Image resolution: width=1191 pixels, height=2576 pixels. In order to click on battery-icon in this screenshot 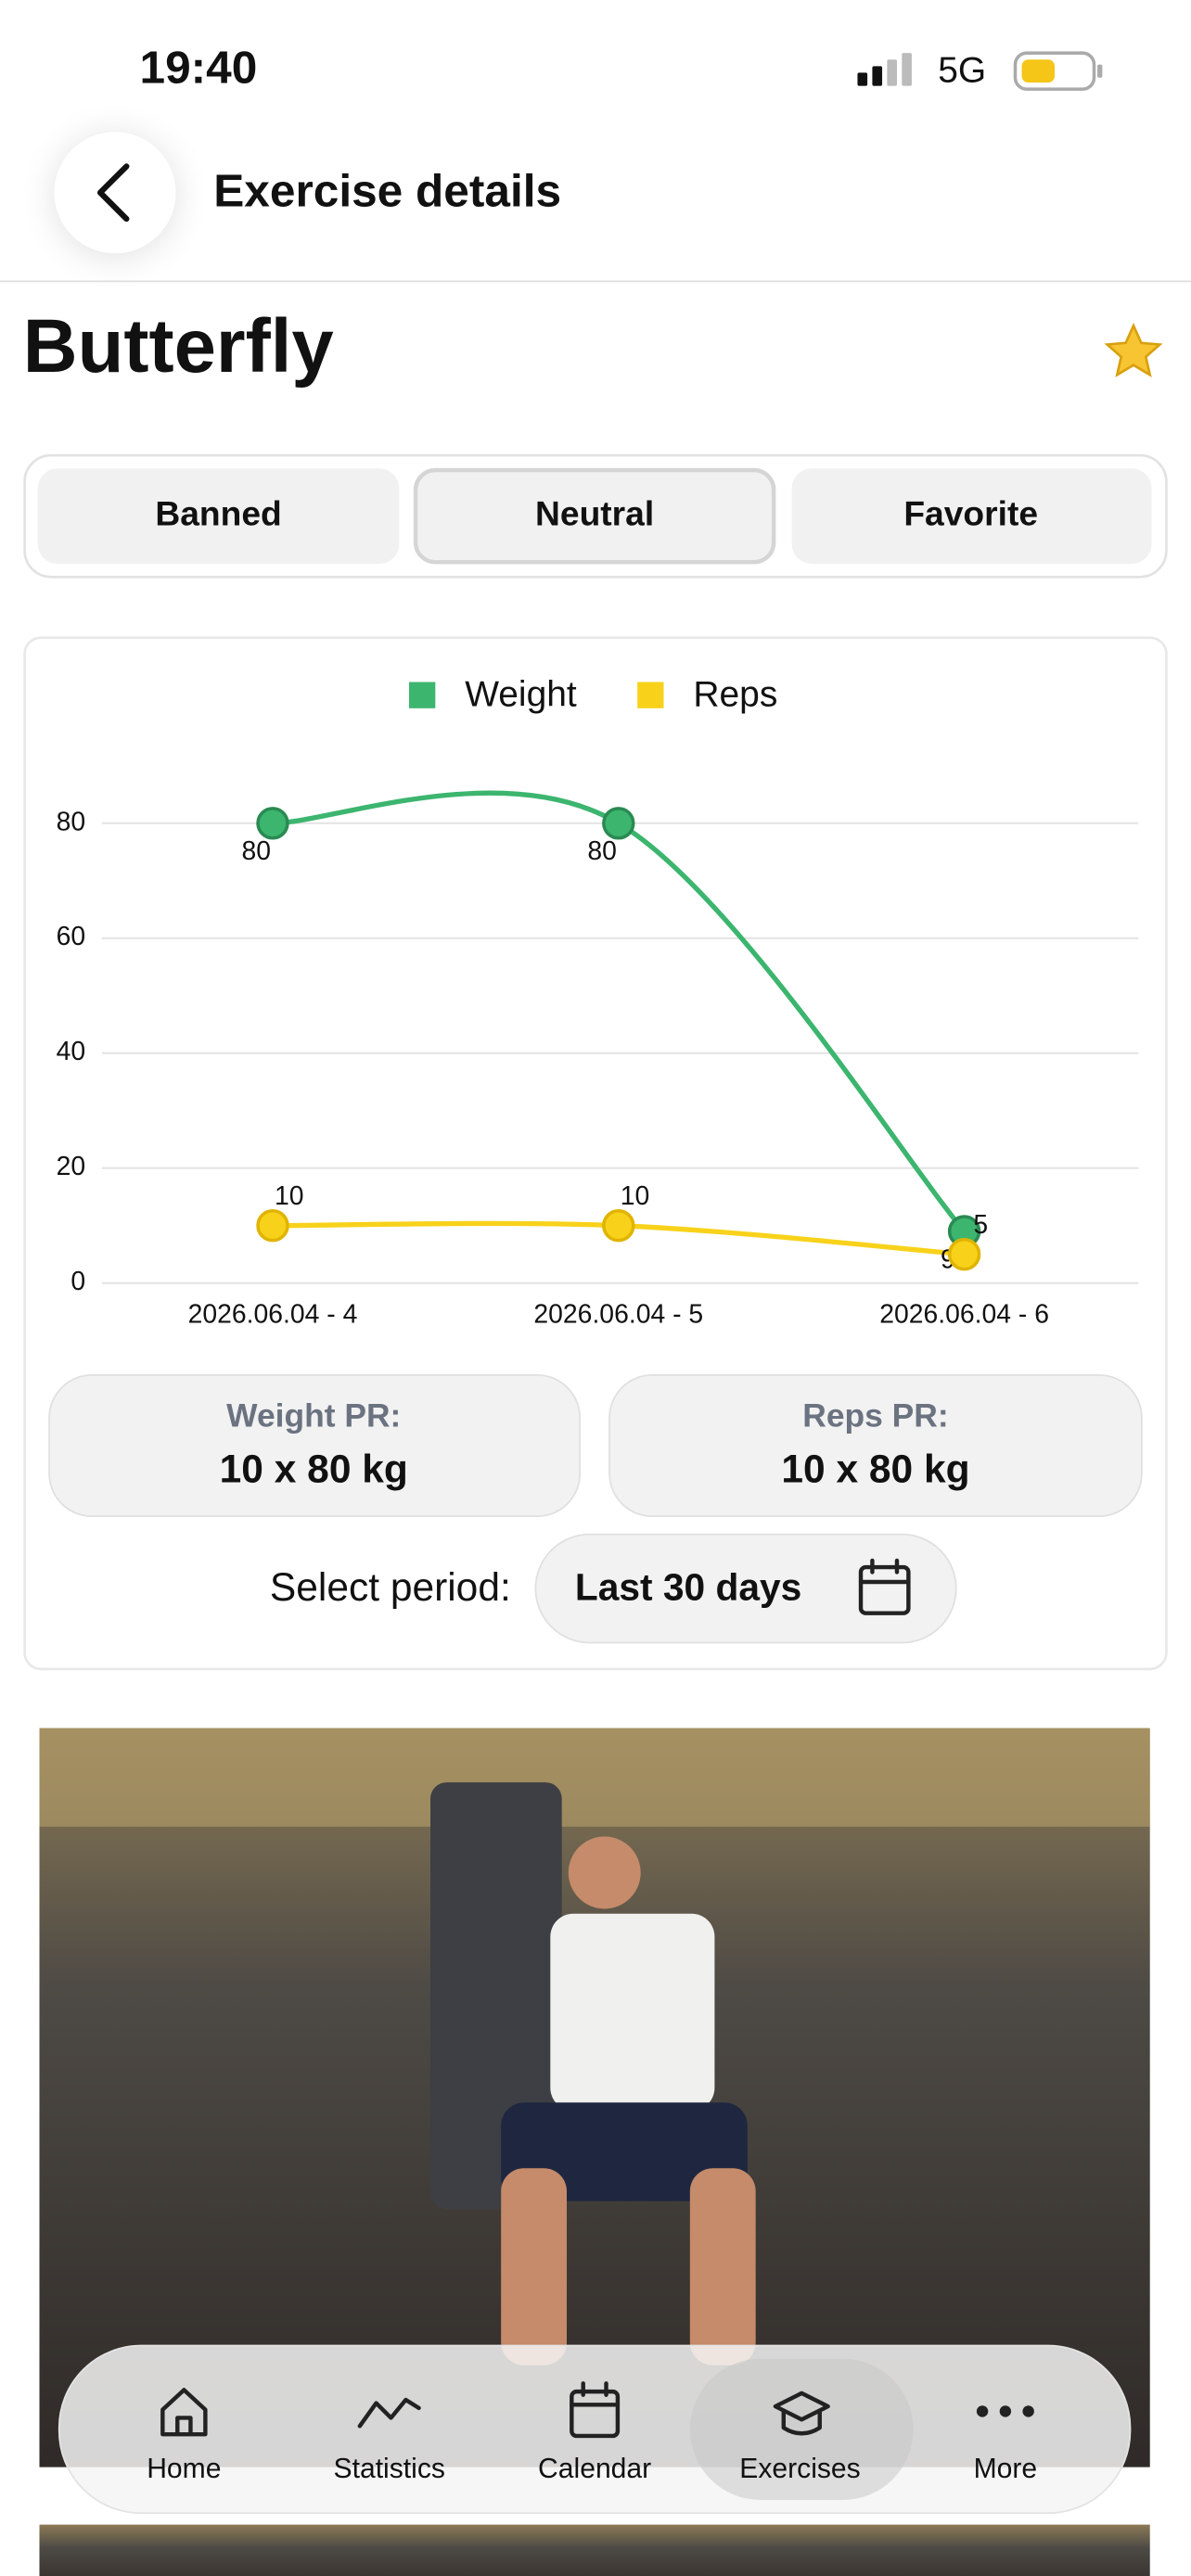, I will do `click(1058, 71)`.